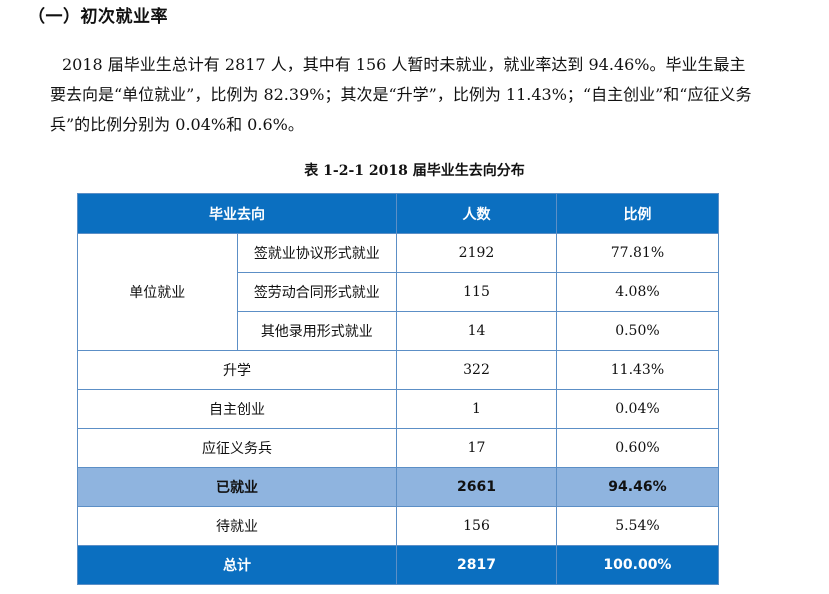  What do you see at coordinates (637, 448) in the screenshot?
I see `row-ratio: 0.60%` at bounding box center [637, 448].